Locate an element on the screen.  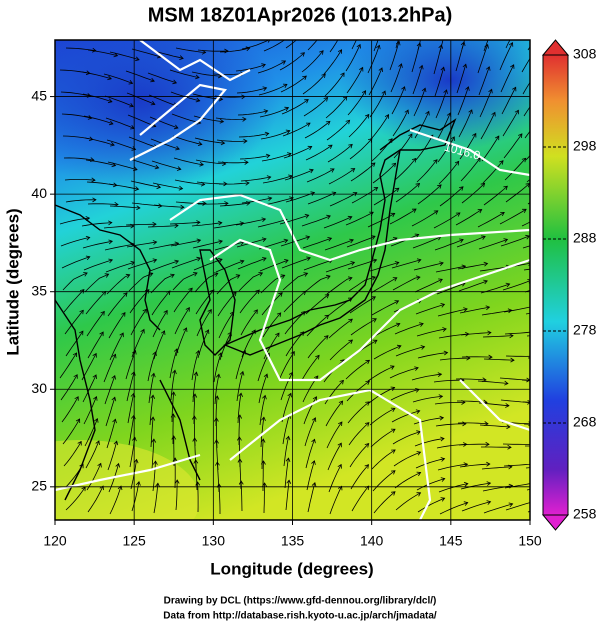
colorbar-tick-label: 278 is located at coordinates (585, 330).